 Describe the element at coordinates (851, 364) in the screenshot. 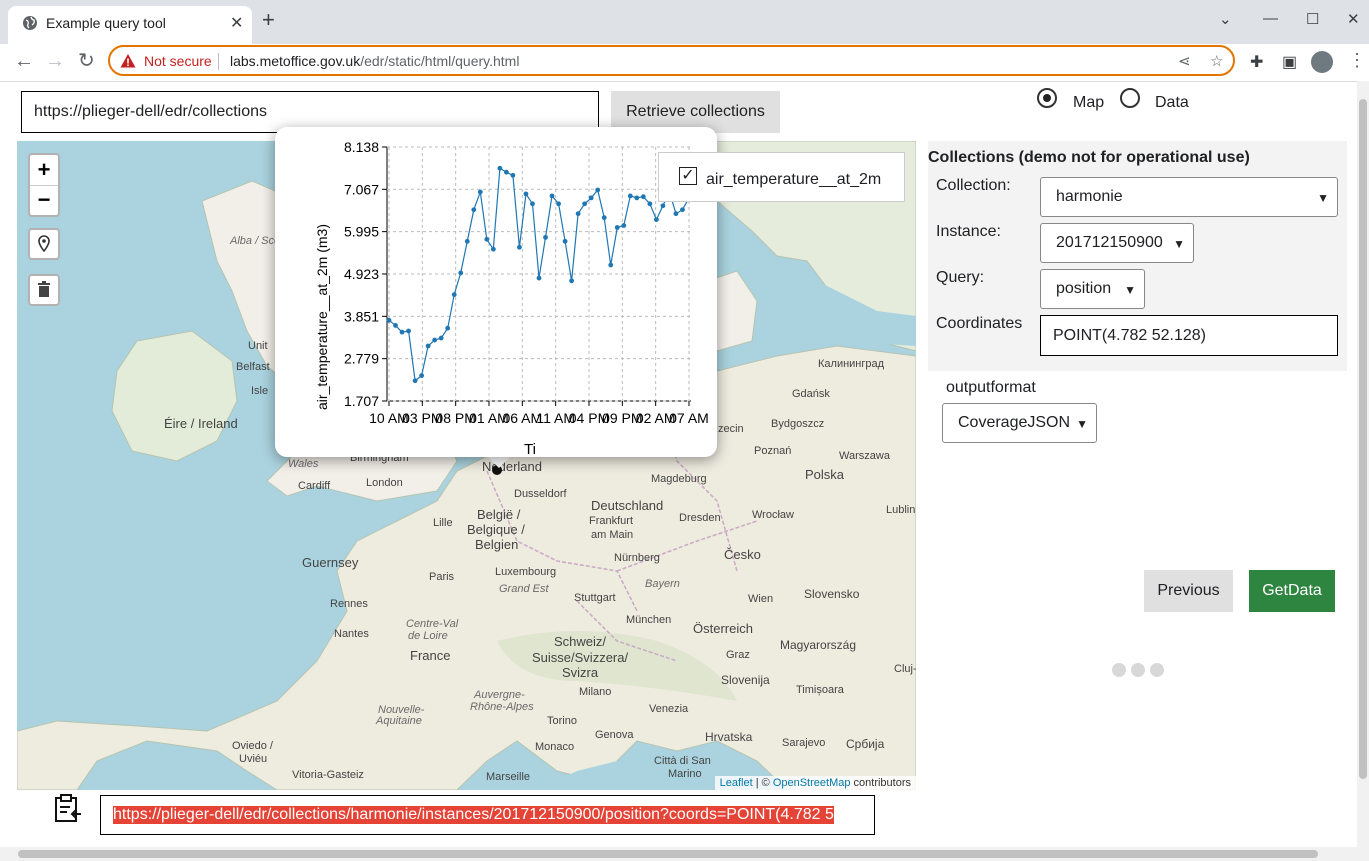

I see `map-label: Калининград` at that location.